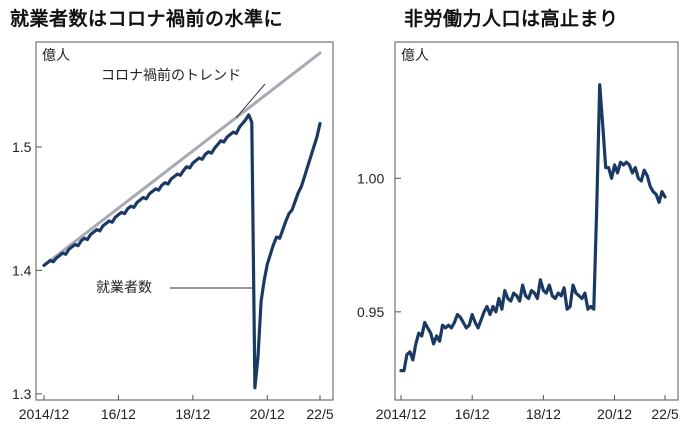 This screenshot has width=697, height=439. What do you see at coordinates (511, 19) in the screenshot?
I see `chart-title-non-labor: 非労働力人口は高止まり` at bounding box center [511, 19].